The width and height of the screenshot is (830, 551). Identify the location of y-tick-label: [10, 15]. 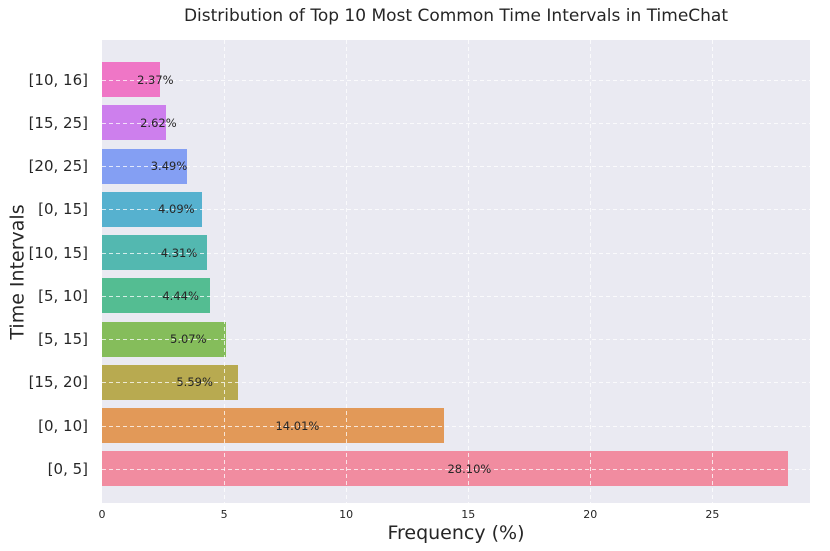
(58, 252).